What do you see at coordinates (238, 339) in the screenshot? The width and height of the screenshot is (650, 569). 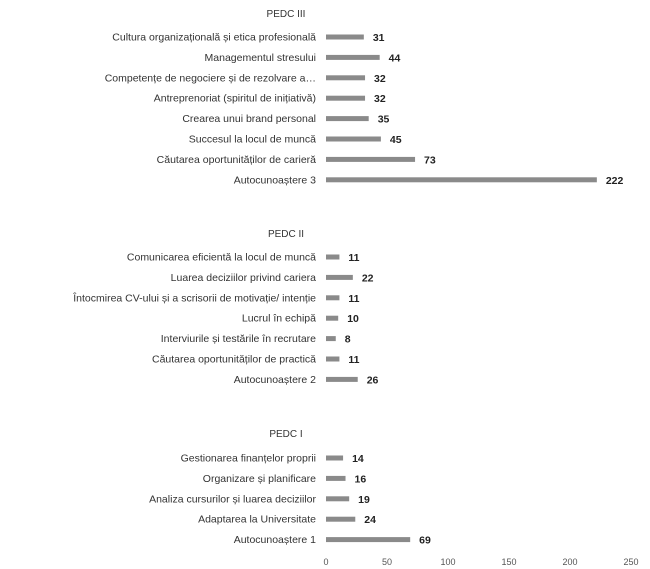 I see `category-label: Interviurile și testările în recrutare` at bounding box center [238, 339].